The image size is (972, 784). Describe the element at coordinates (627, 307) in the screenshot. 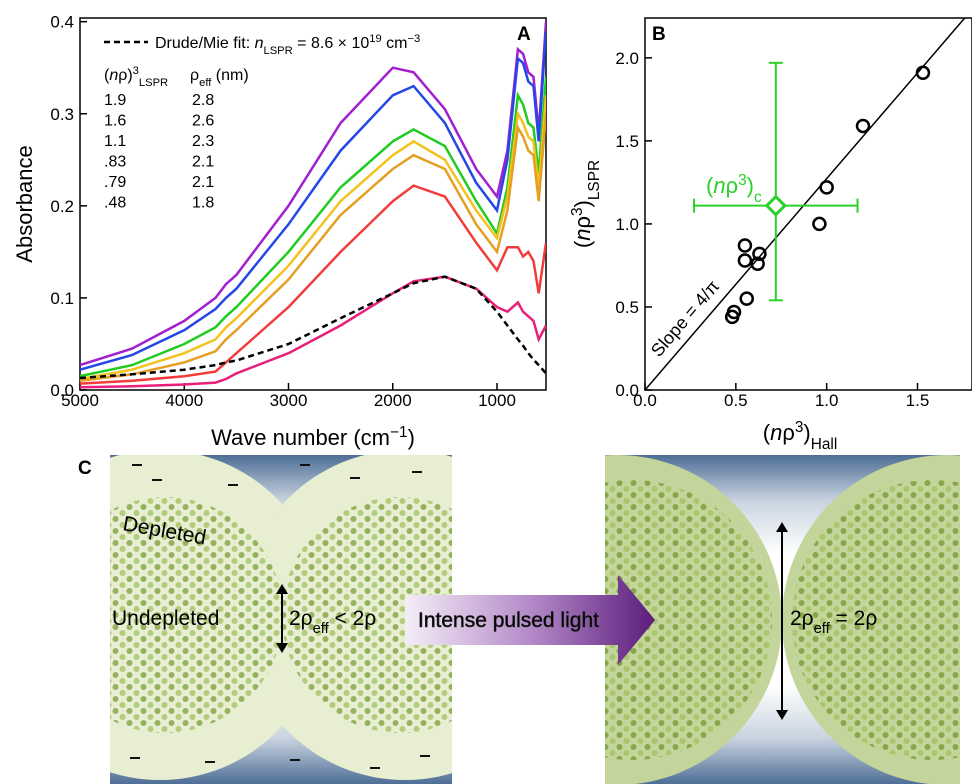

I see `y-tick-label: 0.5` at that location.